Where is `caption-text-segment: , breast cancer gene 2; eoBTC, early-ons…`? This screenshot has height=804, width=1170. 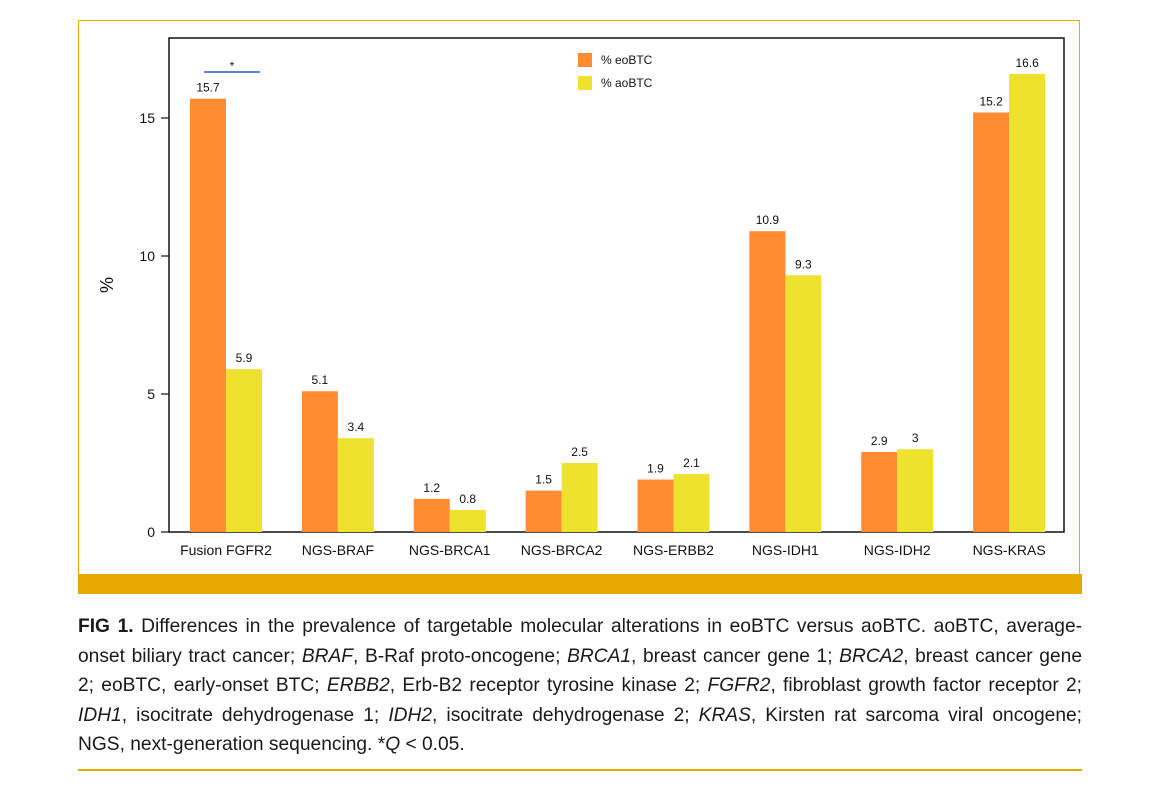 caption-text-segment: , breast cancer gene 2; eoBTC, early-ons… is located at coordinates (580, 671).